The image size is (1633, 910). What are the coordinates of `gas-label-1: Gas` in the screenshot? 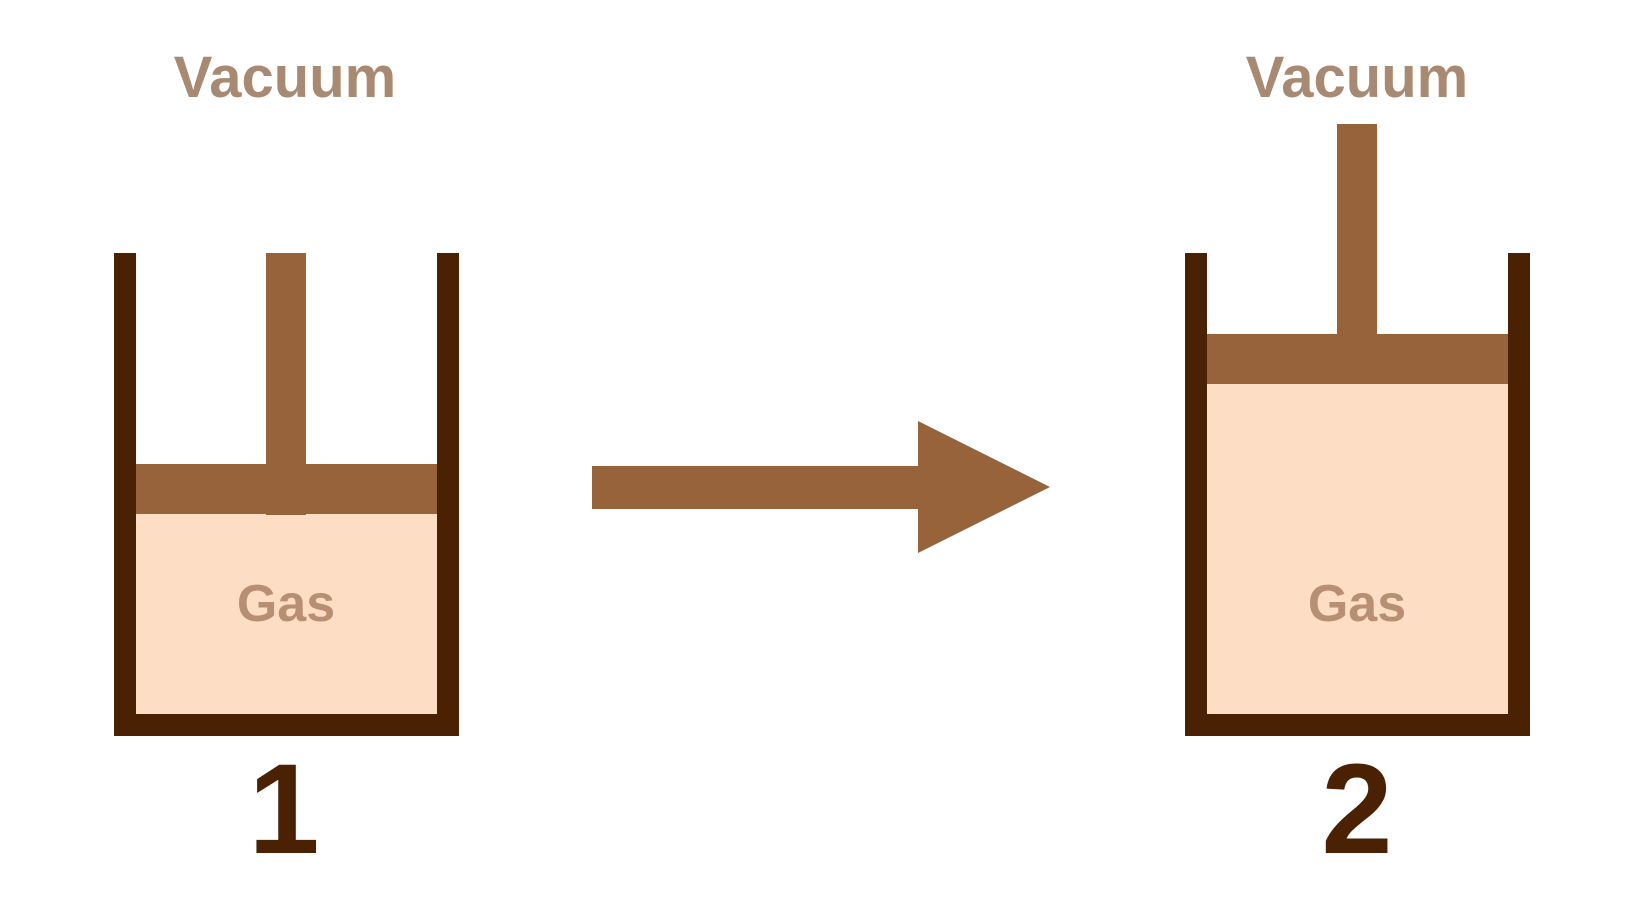 It's located at (286, 604).